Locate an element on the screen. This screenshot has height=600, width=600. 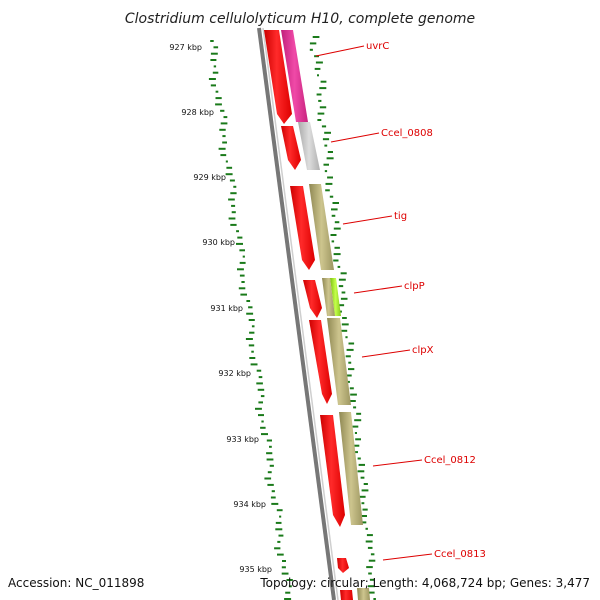
kbp-label: 935 kbp is located at coordinates (255, 569).